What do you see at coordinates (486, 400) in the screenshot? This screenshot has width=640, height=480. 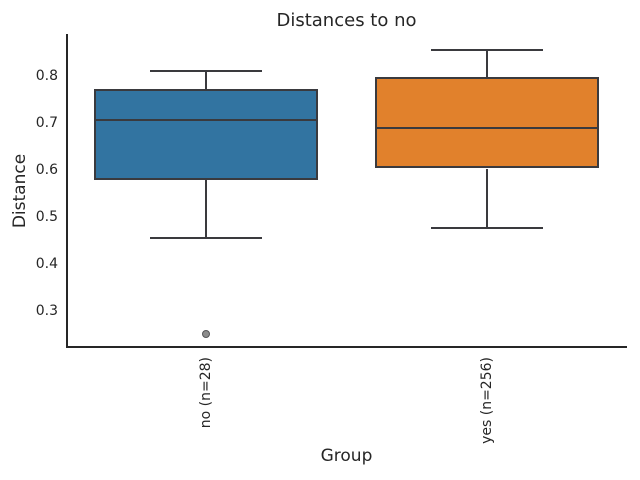 I see `x-tick-label-yes-n-256: yes (n=256)` at bounding box center [486, 400].